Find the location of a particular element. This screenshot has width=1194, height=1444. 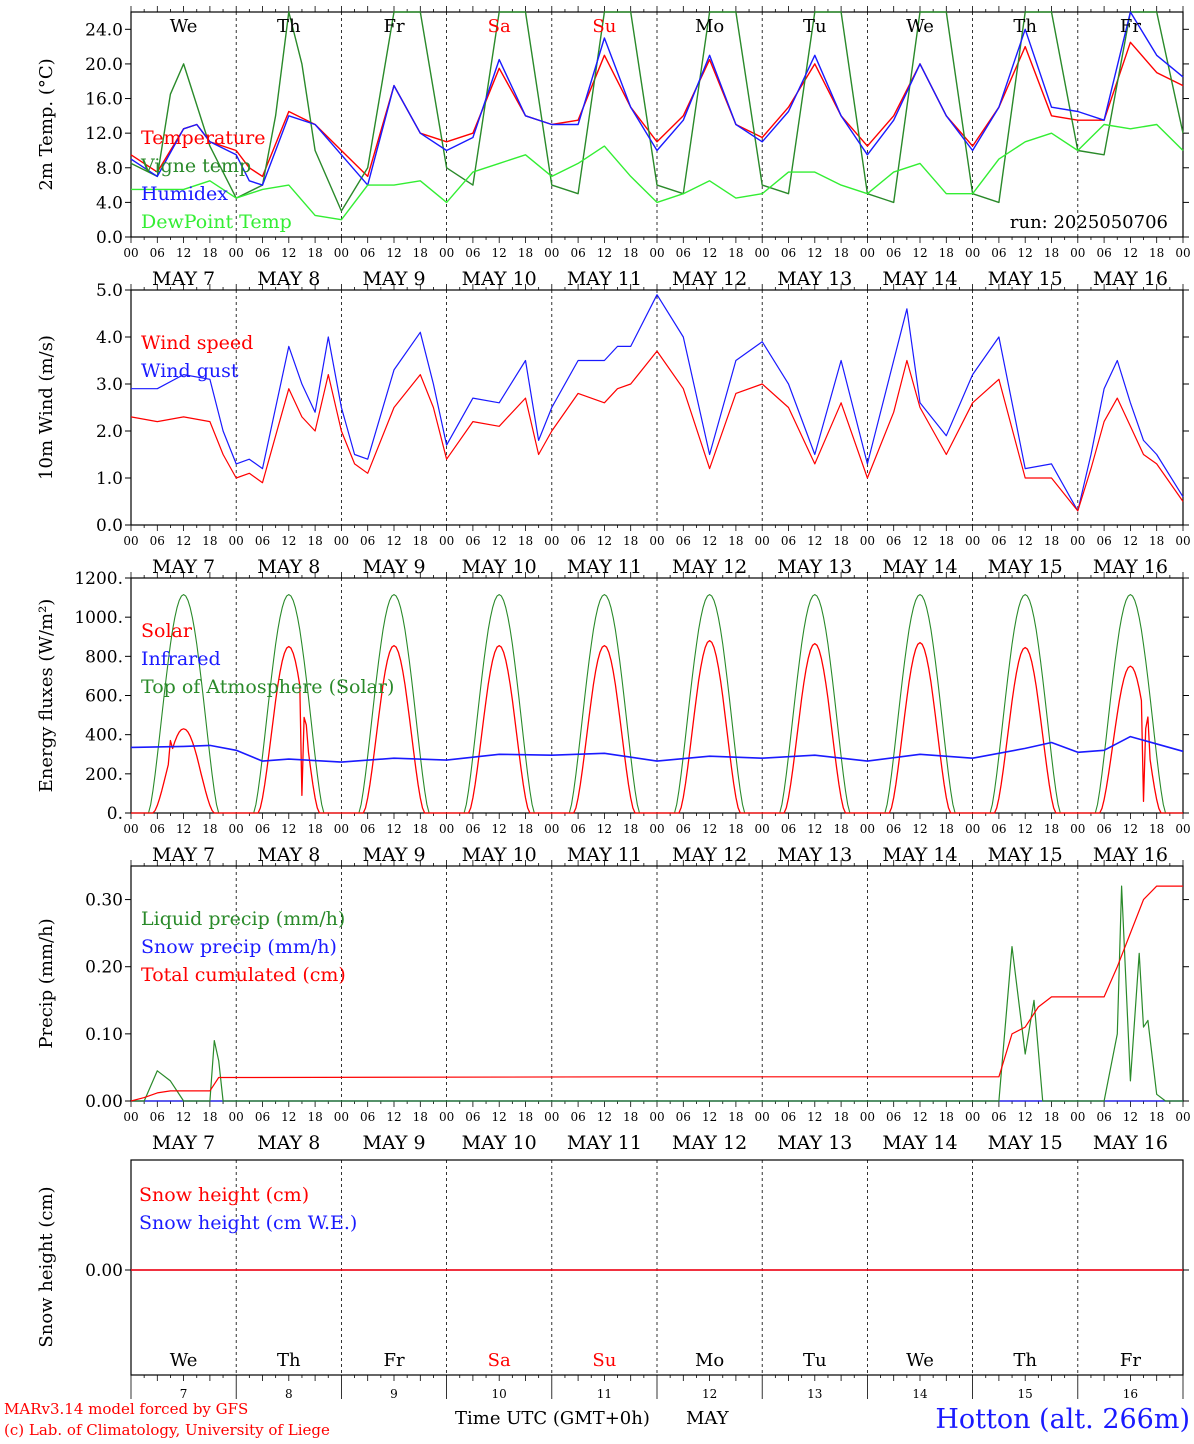

y-axis-label: 2m Temp. (°C) is located at coordinates (46, 124).